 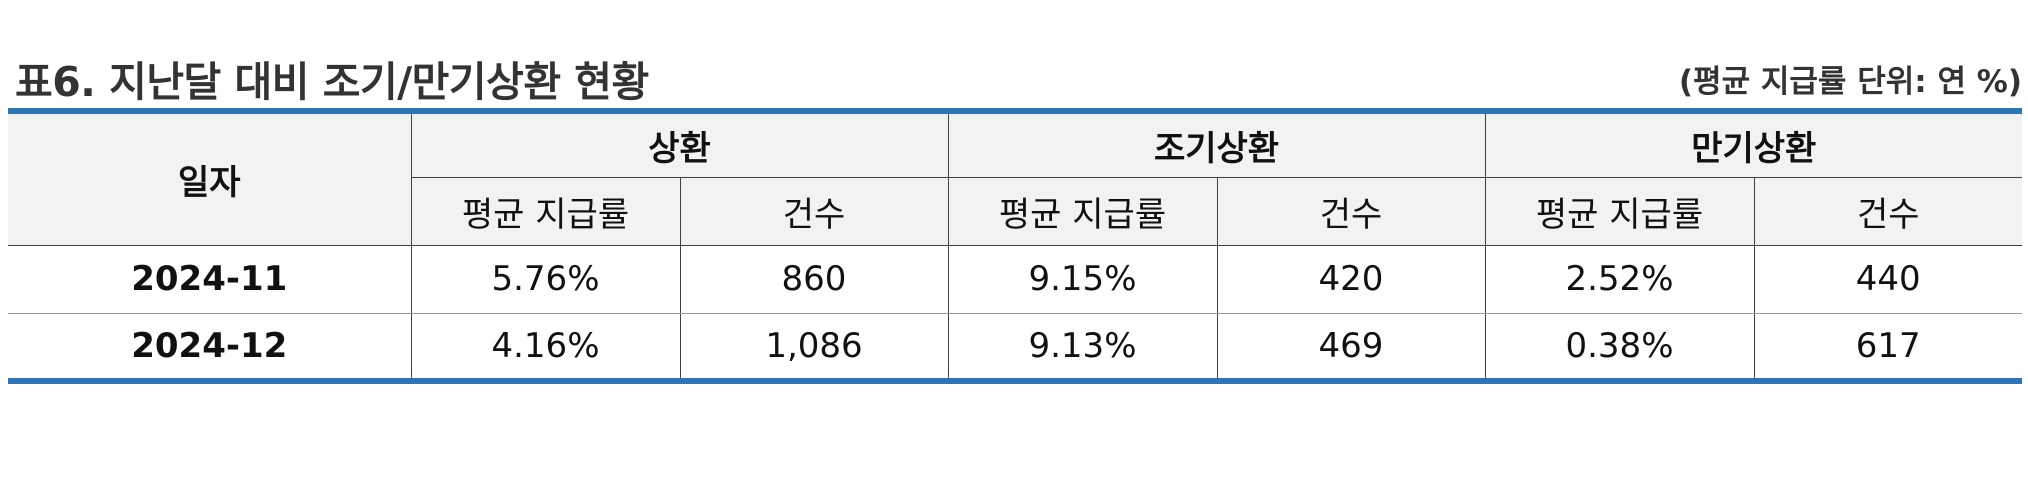 I want to click on table-row: 2024-11 5.76% 860 9.15% 420 2.52% 440, so click(x=1015, y=279).